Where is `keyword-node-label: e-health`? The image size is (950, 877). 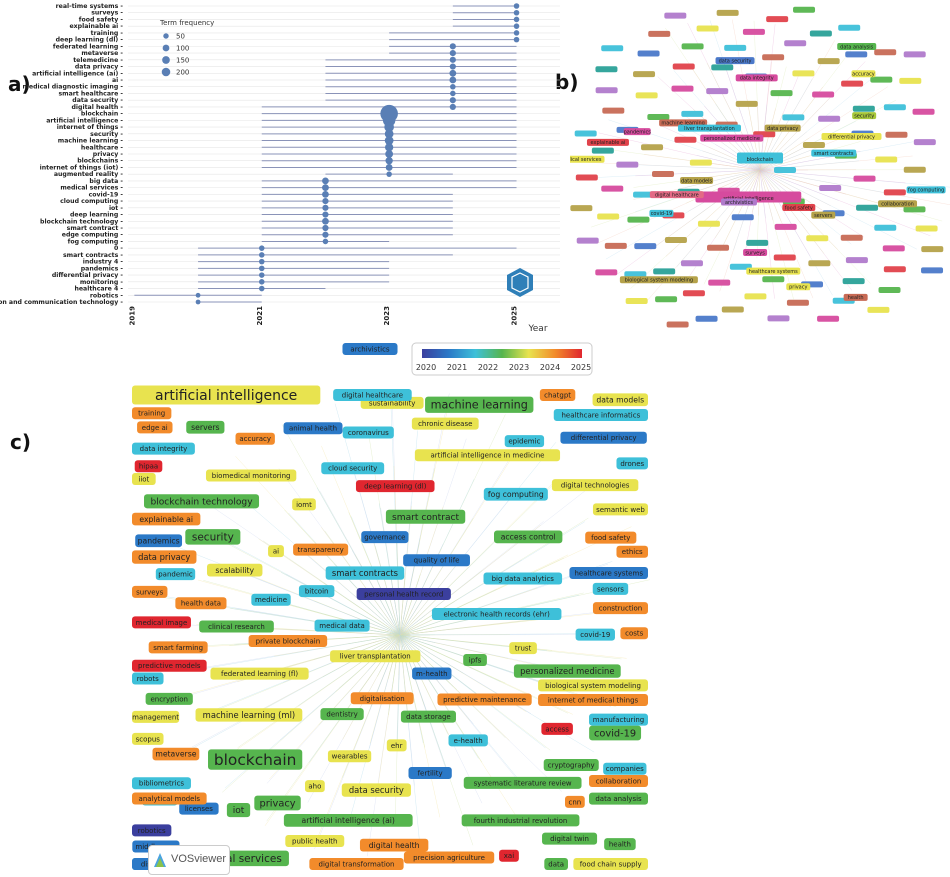
keyword-node-label: e-health is located at coordinates (468, 741).